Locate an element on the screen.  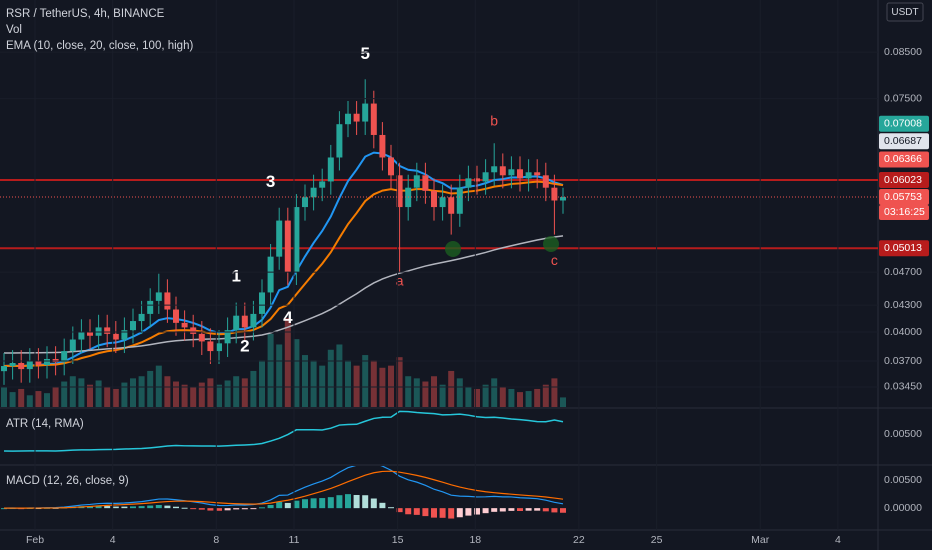
wave-label: b is located at coordinates (494, 120).